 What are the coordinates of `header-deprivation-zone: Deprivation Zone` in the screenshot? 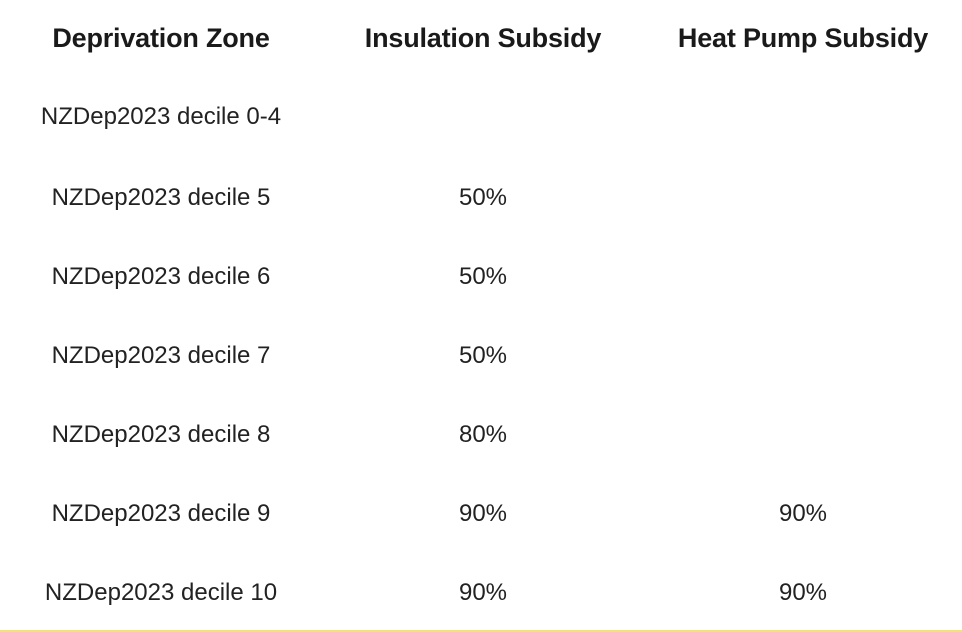 It's located at (161, 37).